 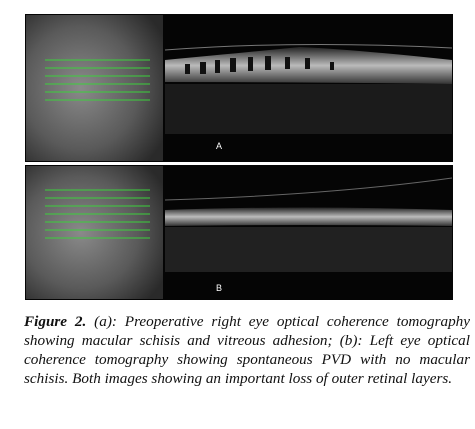 I want to click on fundus-b, so click(x=94, y=232).